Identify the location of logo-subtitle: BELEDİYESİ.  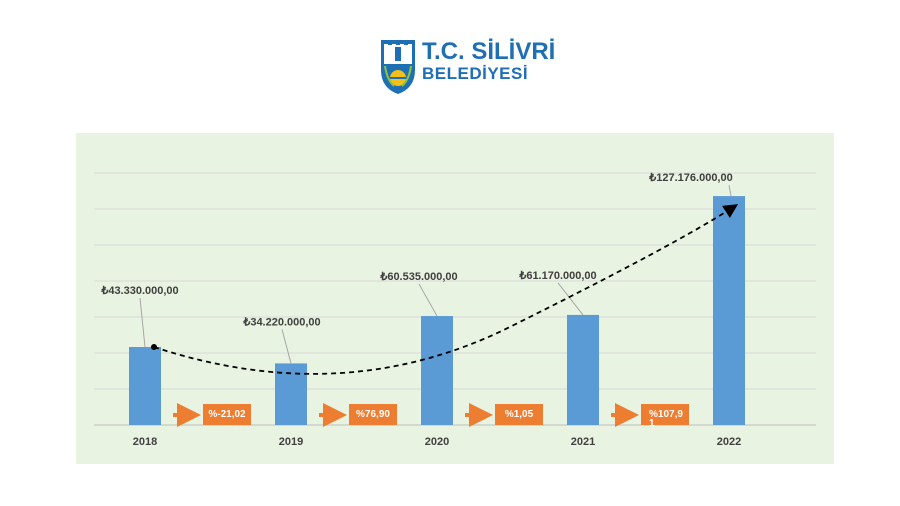
(475, 73).